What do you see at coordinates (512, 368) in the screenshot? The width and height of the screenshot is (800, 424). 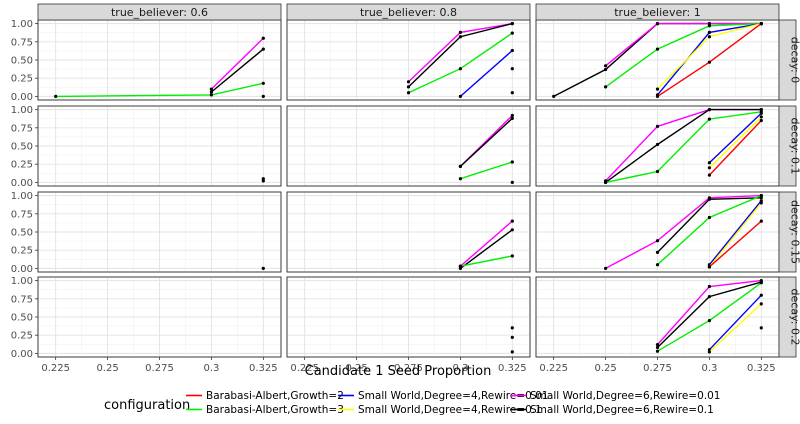 I see `x-tick-label: 0.325` at bounding box center [512, 368].